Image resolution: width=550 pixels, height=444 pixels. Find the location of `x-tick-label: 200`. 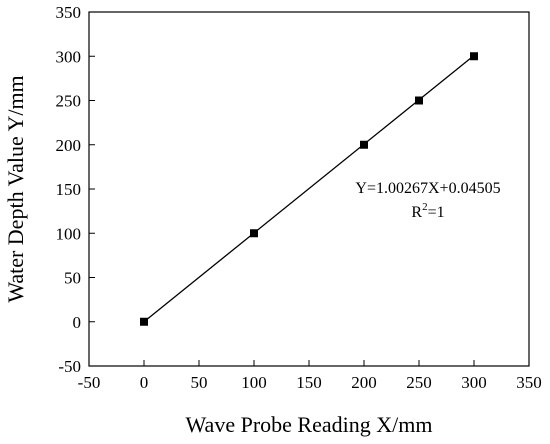

x-tick-label: 200 is located at coordinates (364, 382).